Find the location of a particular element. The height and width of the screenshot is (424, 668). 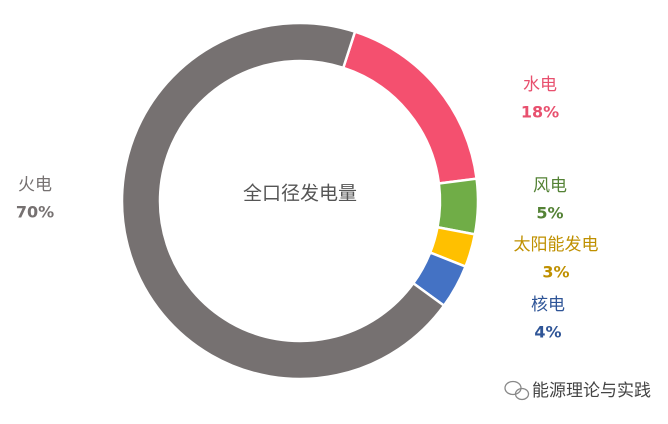

category-label: 火电 is located at coordinates (35, 185).